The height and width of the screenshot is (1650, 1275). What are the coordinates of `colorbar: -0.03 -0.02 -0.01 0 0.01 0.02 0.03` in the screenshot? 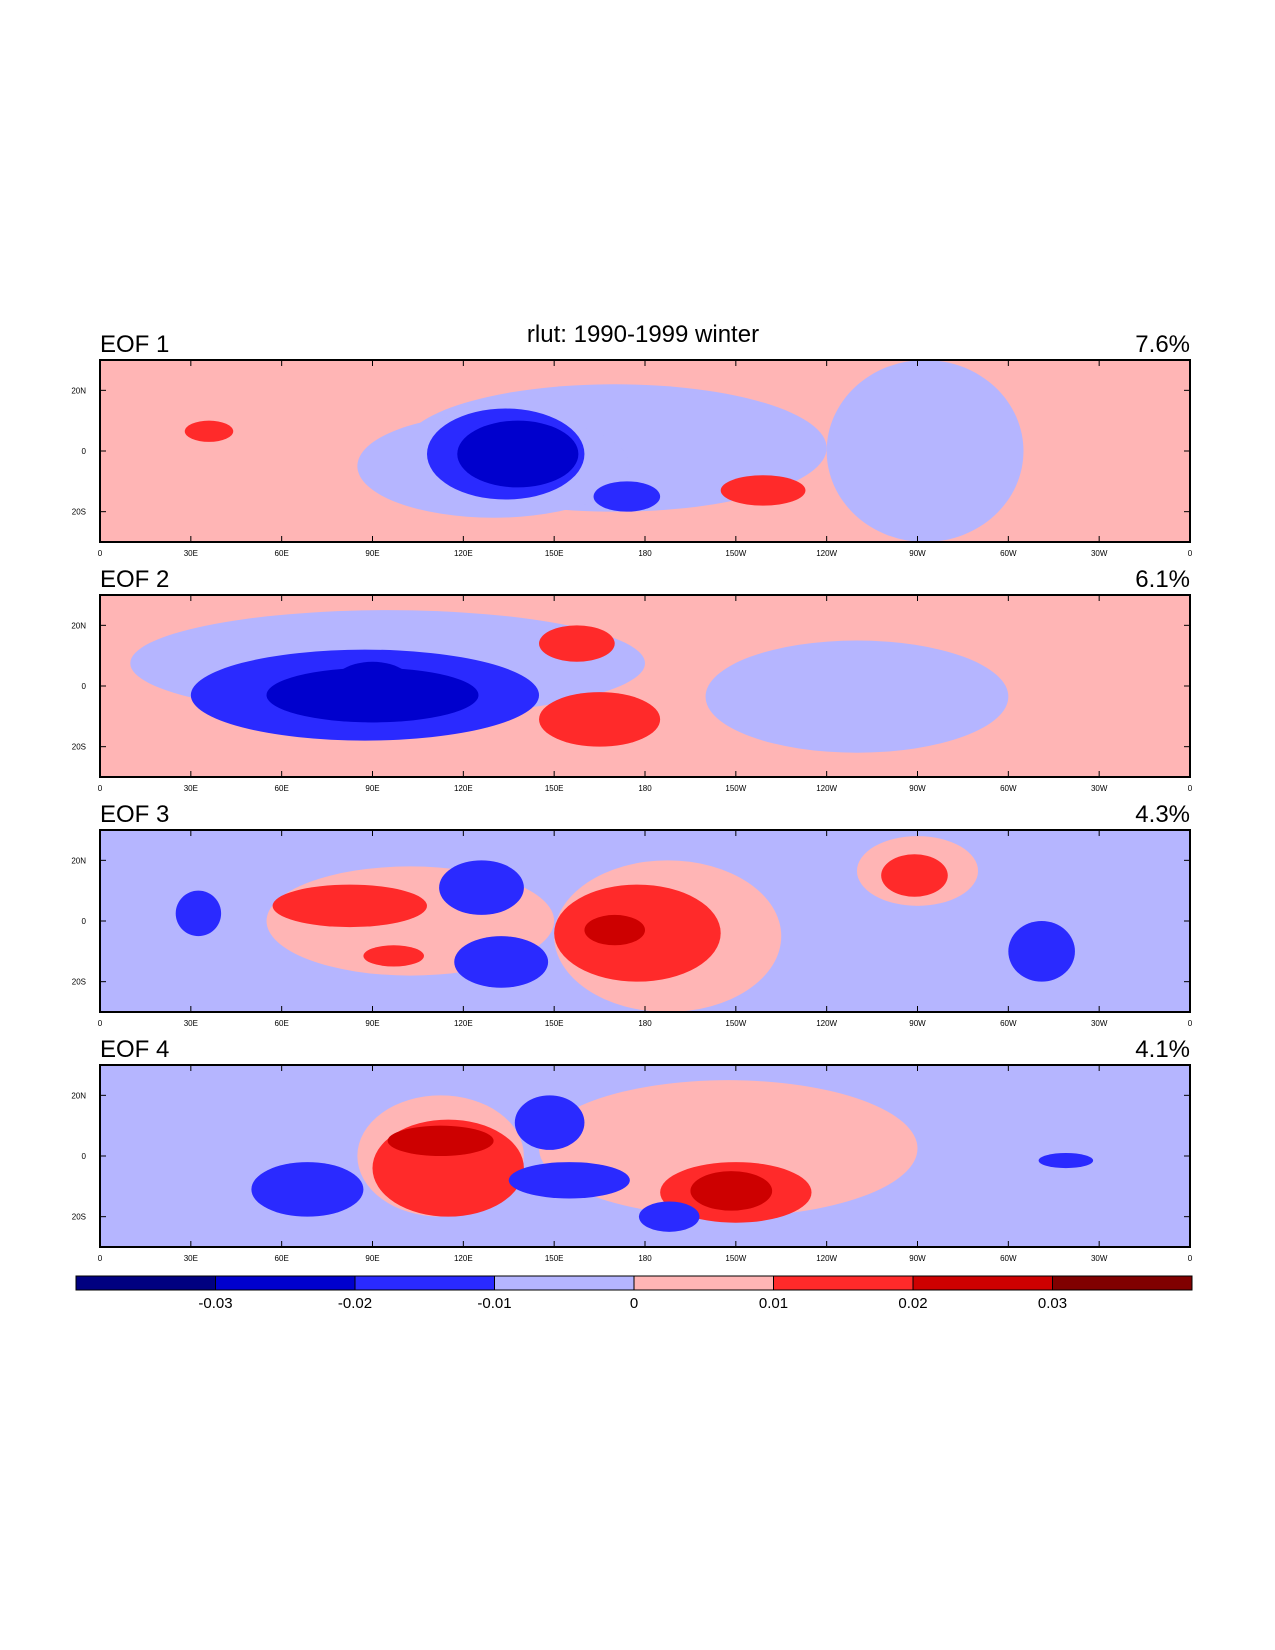 It's located at (634, 1293).